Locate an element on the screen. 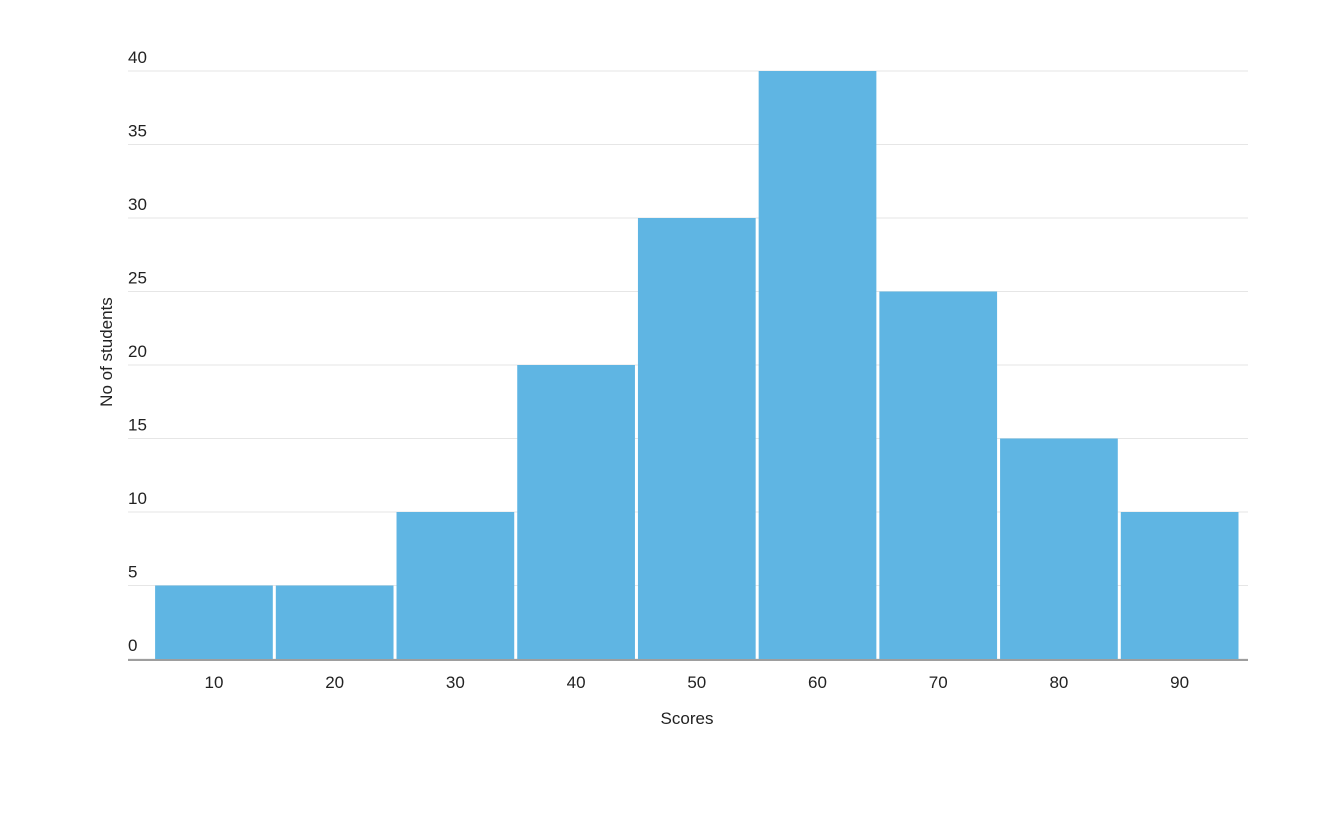  x-tick-label: 90 is located at coordinates (1179, 682).